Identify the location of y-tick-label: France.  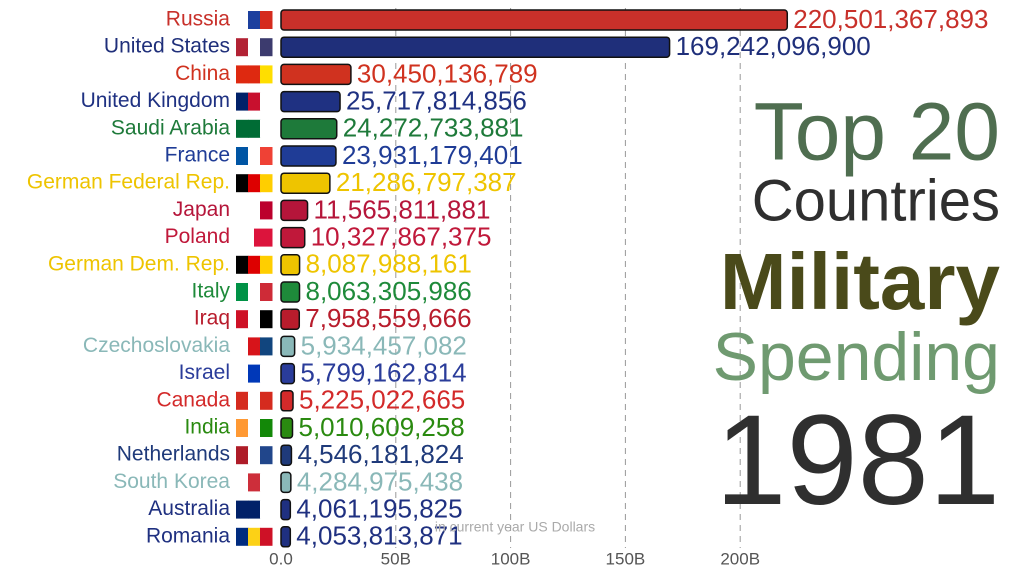
(197, 155).